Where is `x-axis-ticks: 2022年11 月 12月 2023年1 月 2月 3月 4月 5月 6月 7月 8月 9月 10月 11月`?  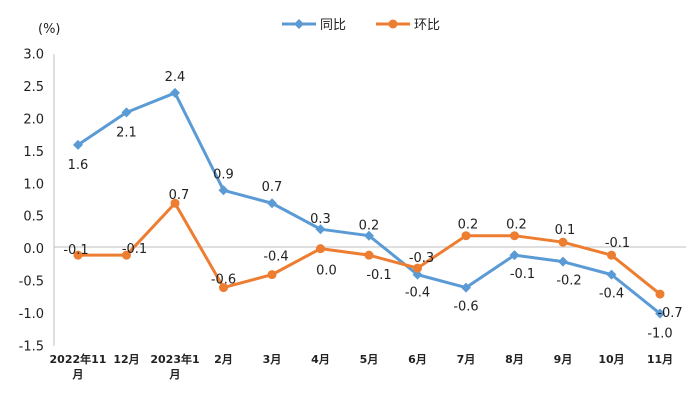 x-axis-ticks: 2022年11 月 12月 2023年1 月 2月 3月 4月 5月 6月 7月 8月 9月 10月 11月 is located at coordinates (362, 366).